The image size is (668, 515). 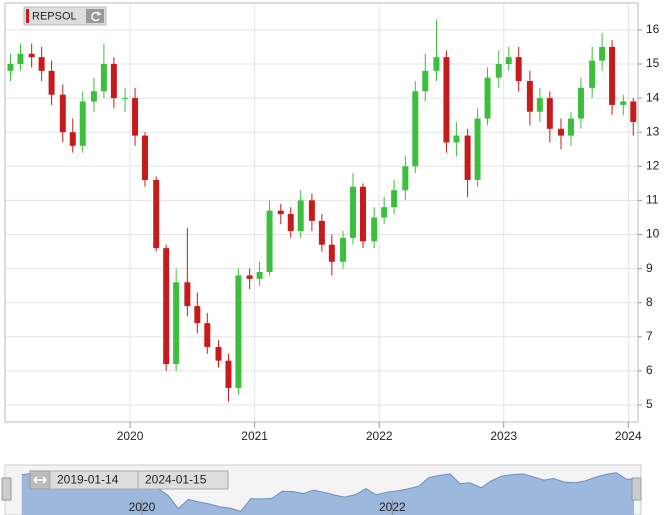 What do you see at coordinates (649, 268) in the screenshot?
I see `y-tick-label: 9` at bounding box center [649, 268].